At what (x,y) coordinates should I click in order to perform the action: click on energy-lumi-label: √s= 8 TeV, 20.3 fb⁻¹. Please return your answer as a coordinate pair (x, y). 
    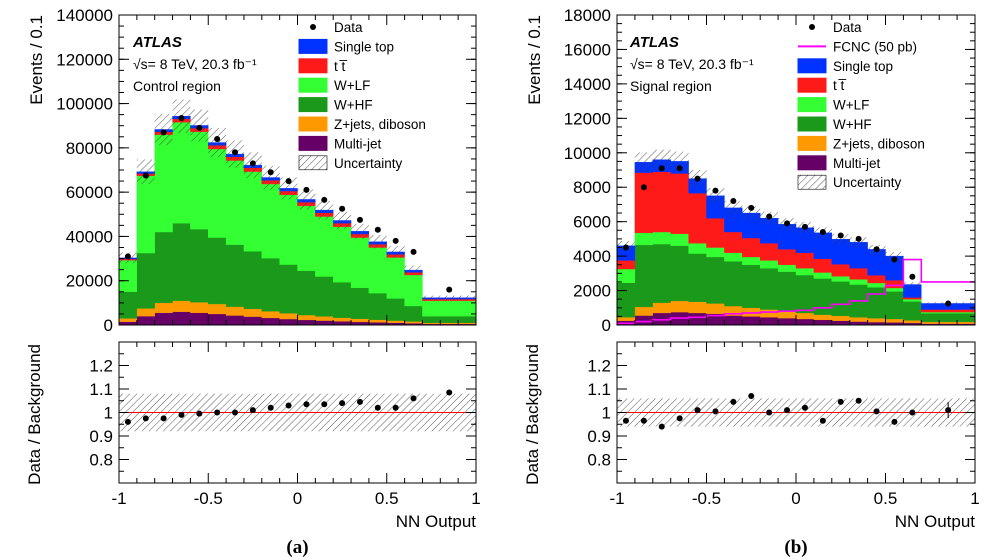
    Looking at the image, I should click on (692, 64).